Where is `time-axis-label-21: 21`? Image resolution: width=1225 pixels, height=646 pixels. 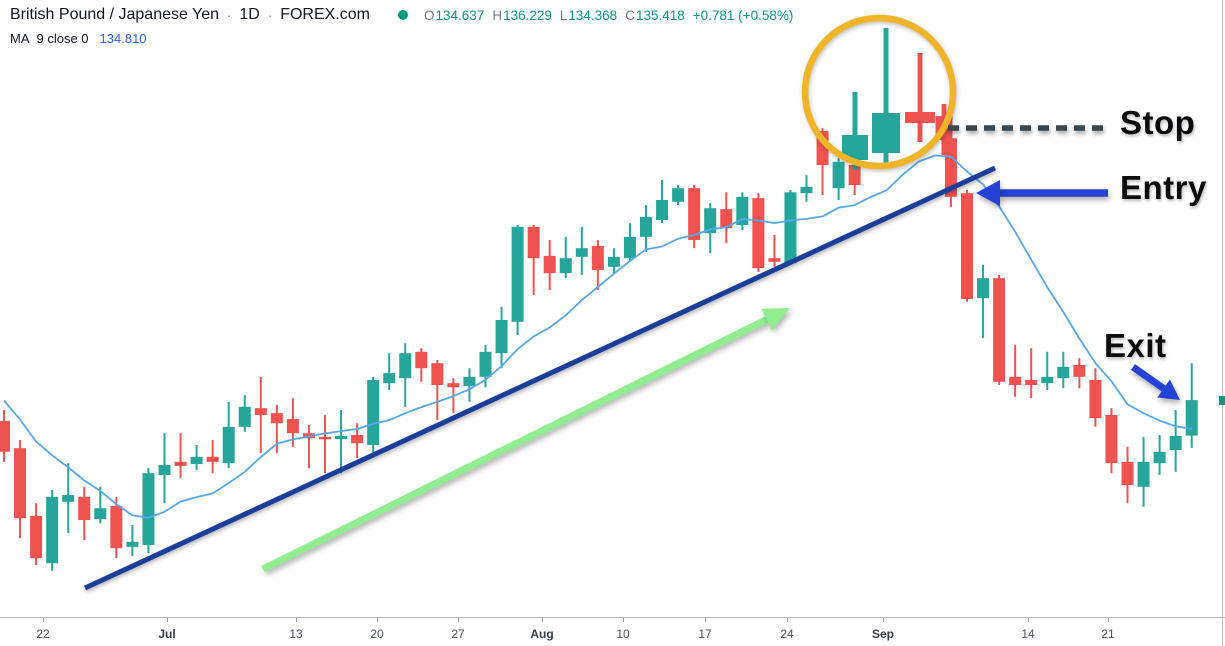
time-axis-label-21: 21 is located at coordinates (1108, 634).